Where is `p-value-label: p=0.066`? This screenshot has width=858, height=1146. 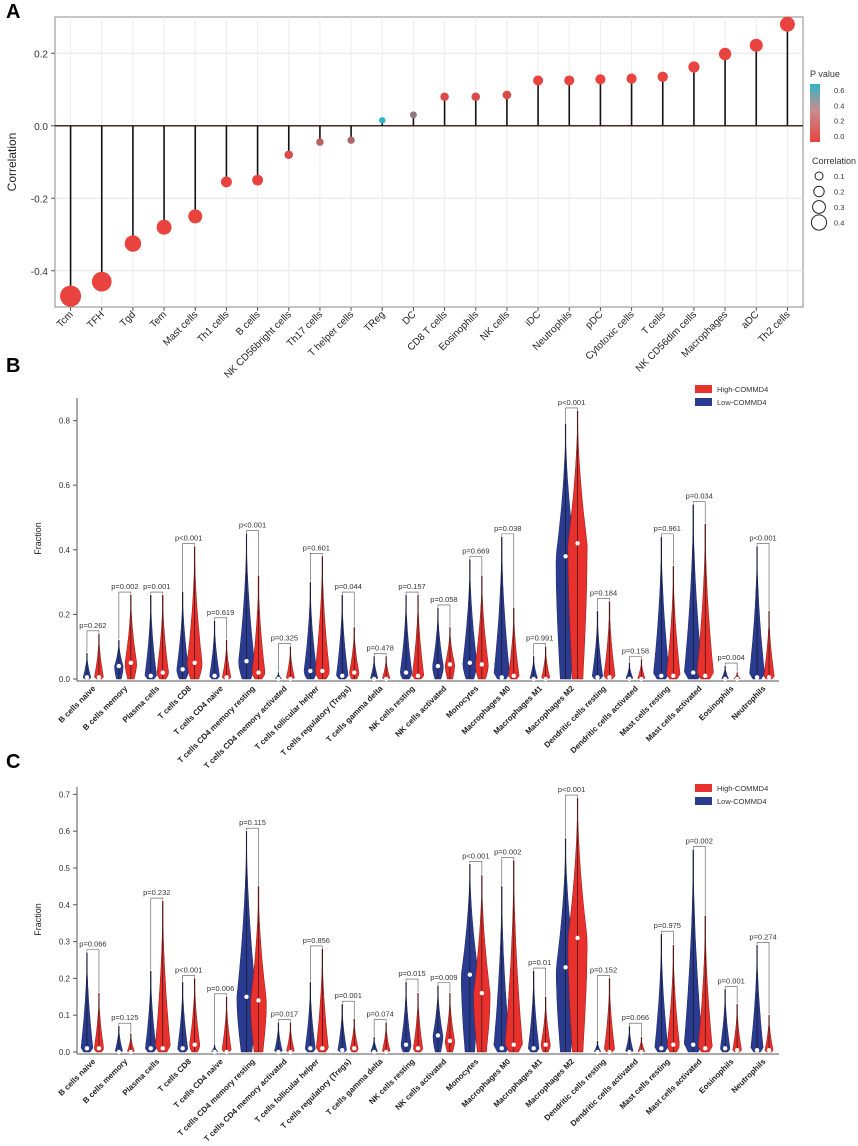 p-value-label: p=0.066 is located at coordinates (635, 1017).